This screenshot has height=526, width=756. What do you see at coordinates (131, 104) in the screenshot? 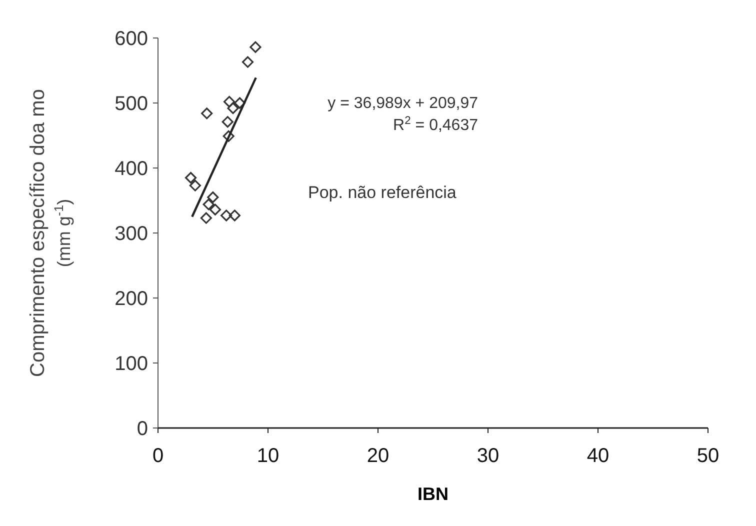
I see `y-tick-label: 500` at bounding box center [131, 104].